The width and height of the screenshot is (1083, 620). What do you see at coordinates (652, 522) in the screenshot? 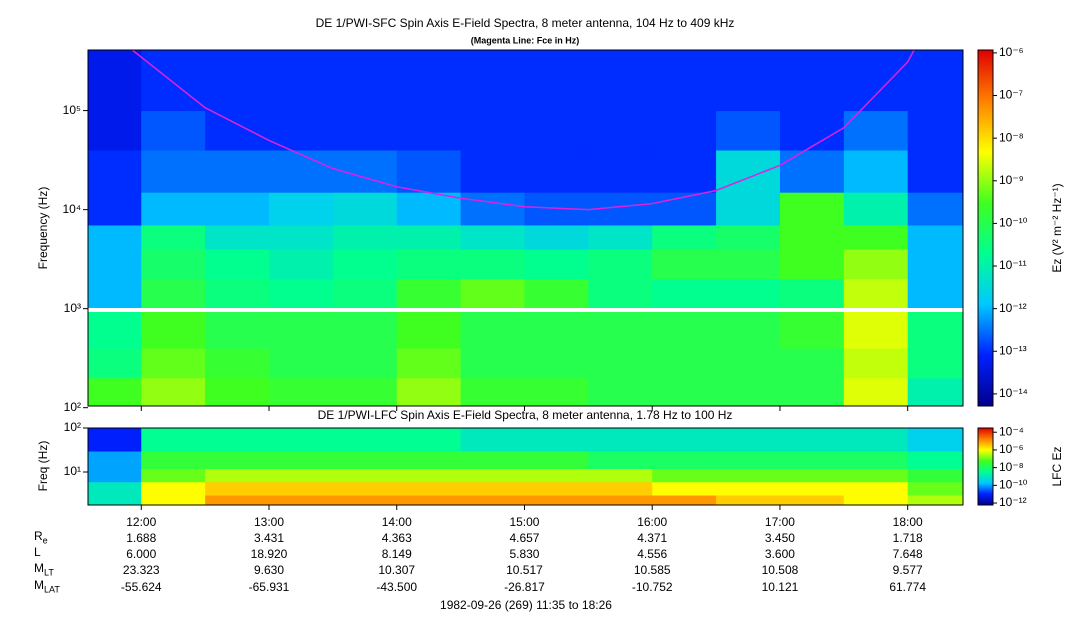
I see `x-tick-label: 16:00` at bounding box center [652, 522].